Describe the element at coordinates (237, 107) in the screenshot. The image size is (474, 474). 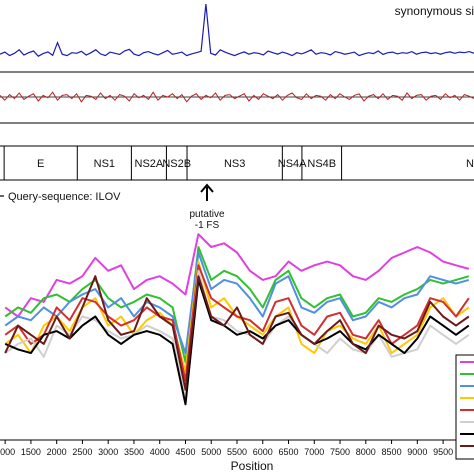
I see `panel-red` at that location.